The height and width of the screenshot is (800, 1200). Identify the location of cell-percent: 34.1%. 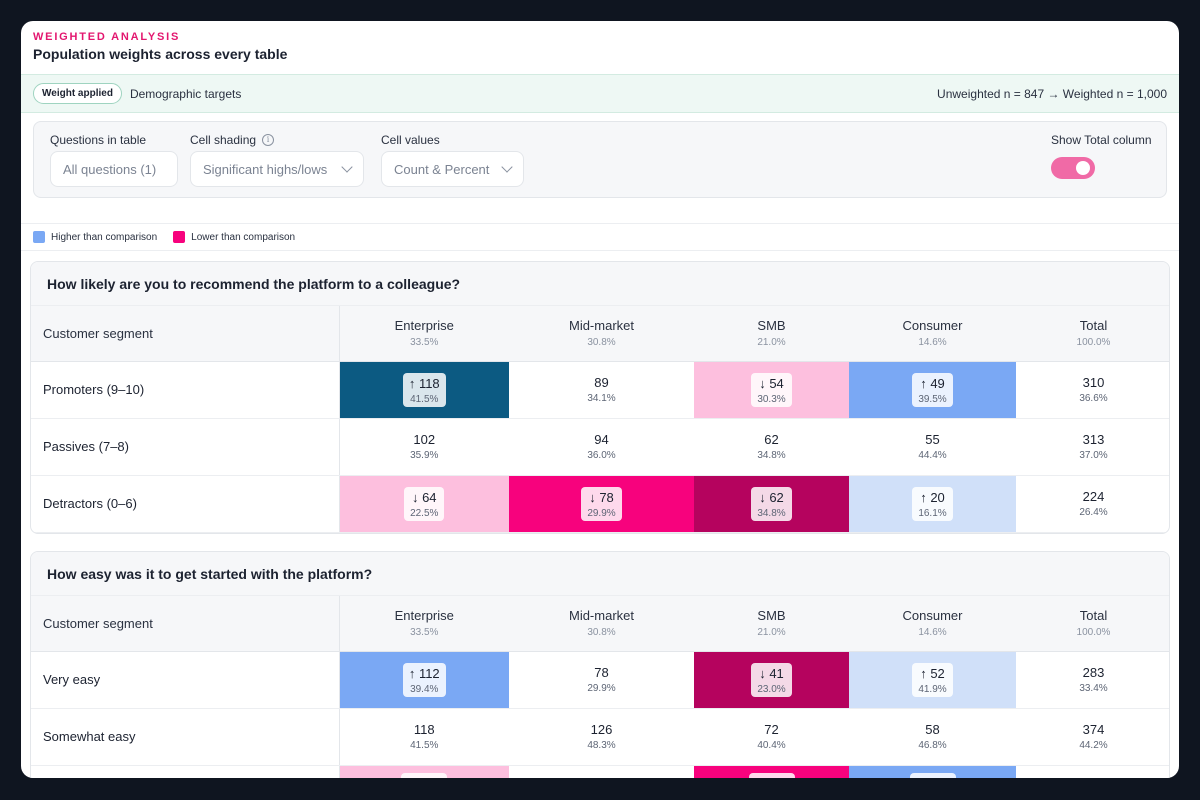
(601, 398).